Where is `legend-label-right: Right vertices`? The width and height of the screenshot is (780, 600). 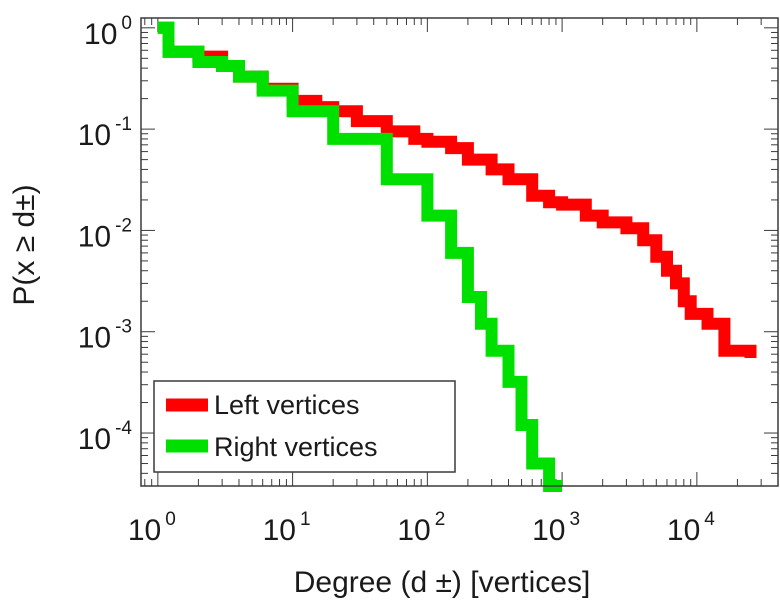
legend-label-right: Right vertices is located at coordinates (296, 447).